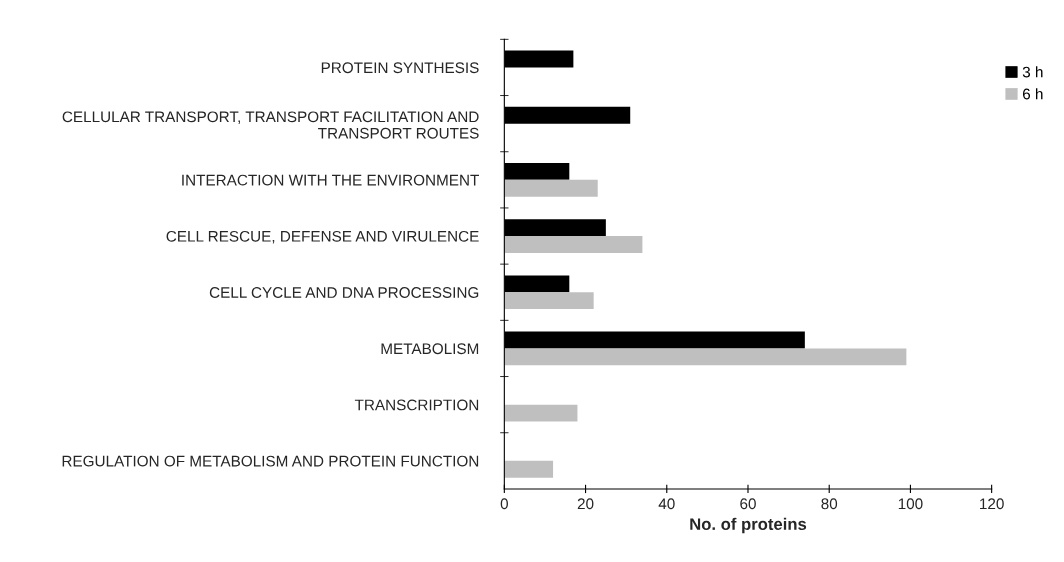 The width and height of the screenshot is (1064, 562). Describe the element at coordinates (910, 504) in the screenshot. I see `x-tick-label: 100` at that location.